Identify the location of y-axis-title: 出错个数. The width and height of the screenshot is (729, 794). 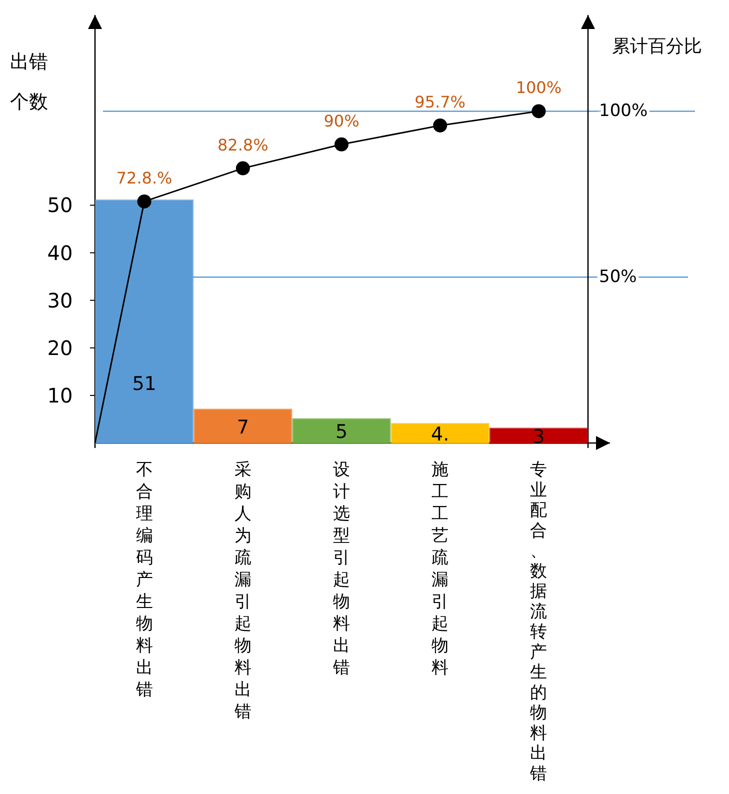
(29, 82).